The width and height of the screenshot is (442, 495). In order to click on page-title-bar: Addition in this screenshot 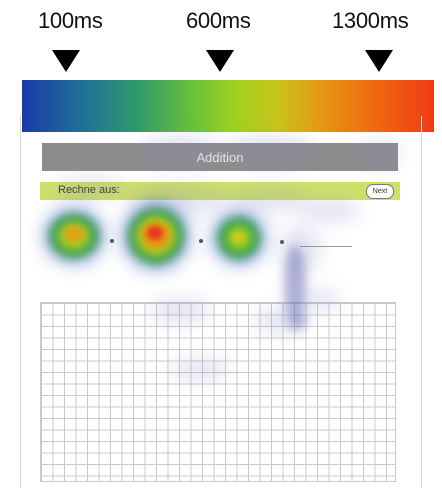, I will do `click(220, 157)`.